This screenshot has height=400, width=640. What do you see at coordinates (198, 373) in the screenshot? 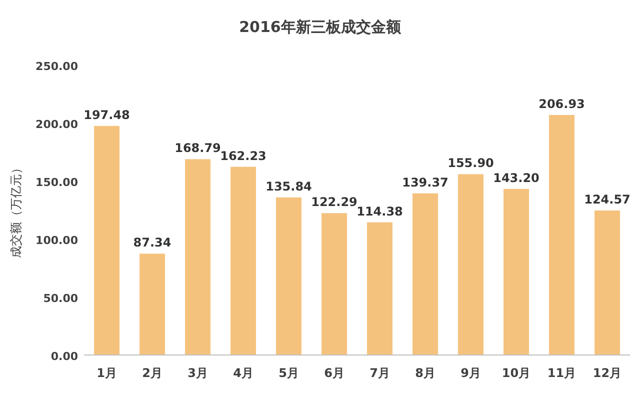
I see `x-tick-label: 3月` at bounding box center [198, 373].